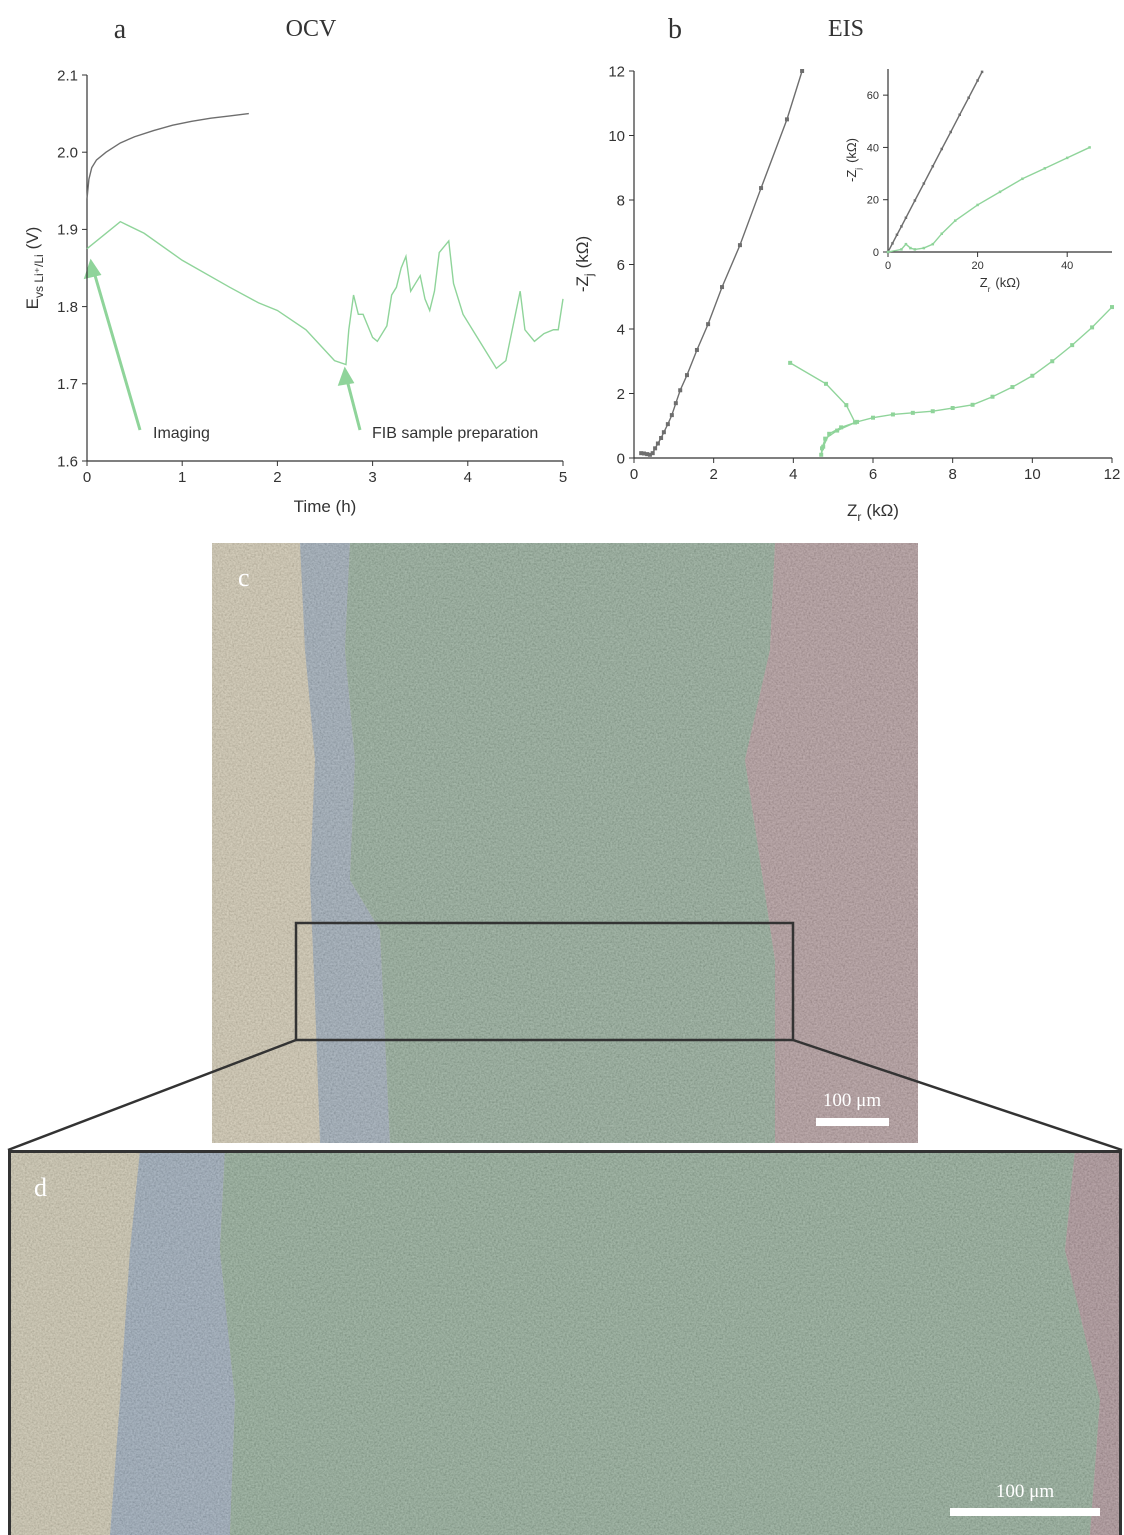  Describe the element at coordinates (67, 75) in the screenshot. I see `y-tick-label: 2.1` at that location.